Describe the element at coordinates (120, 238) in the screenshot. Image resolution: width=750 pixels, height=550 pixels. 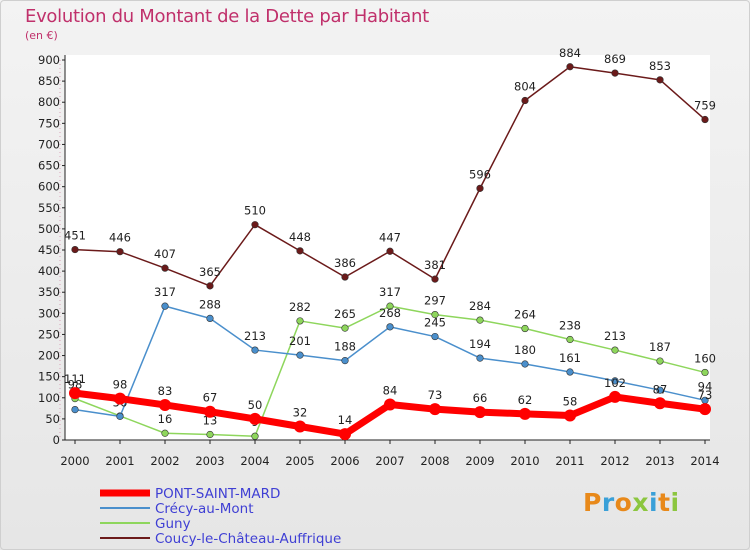
I see `data-label: 446` at that location.